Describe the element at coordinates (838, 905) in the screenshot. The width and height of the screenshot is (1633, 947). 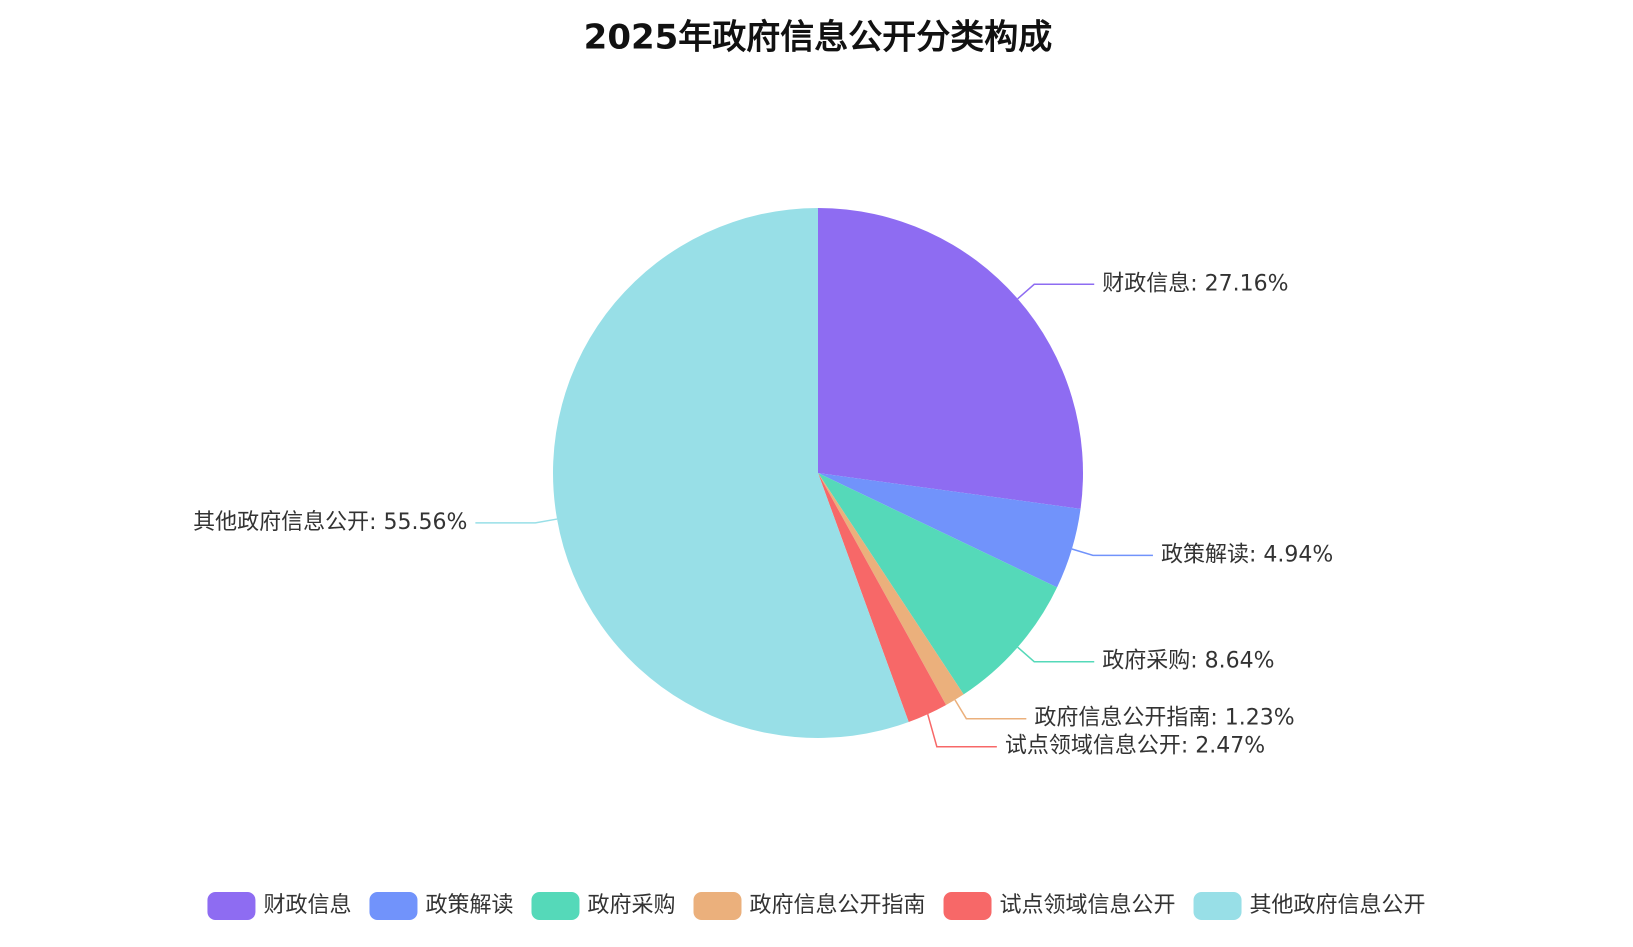
I see `legend-label: 政府信息公开指南` at that location.